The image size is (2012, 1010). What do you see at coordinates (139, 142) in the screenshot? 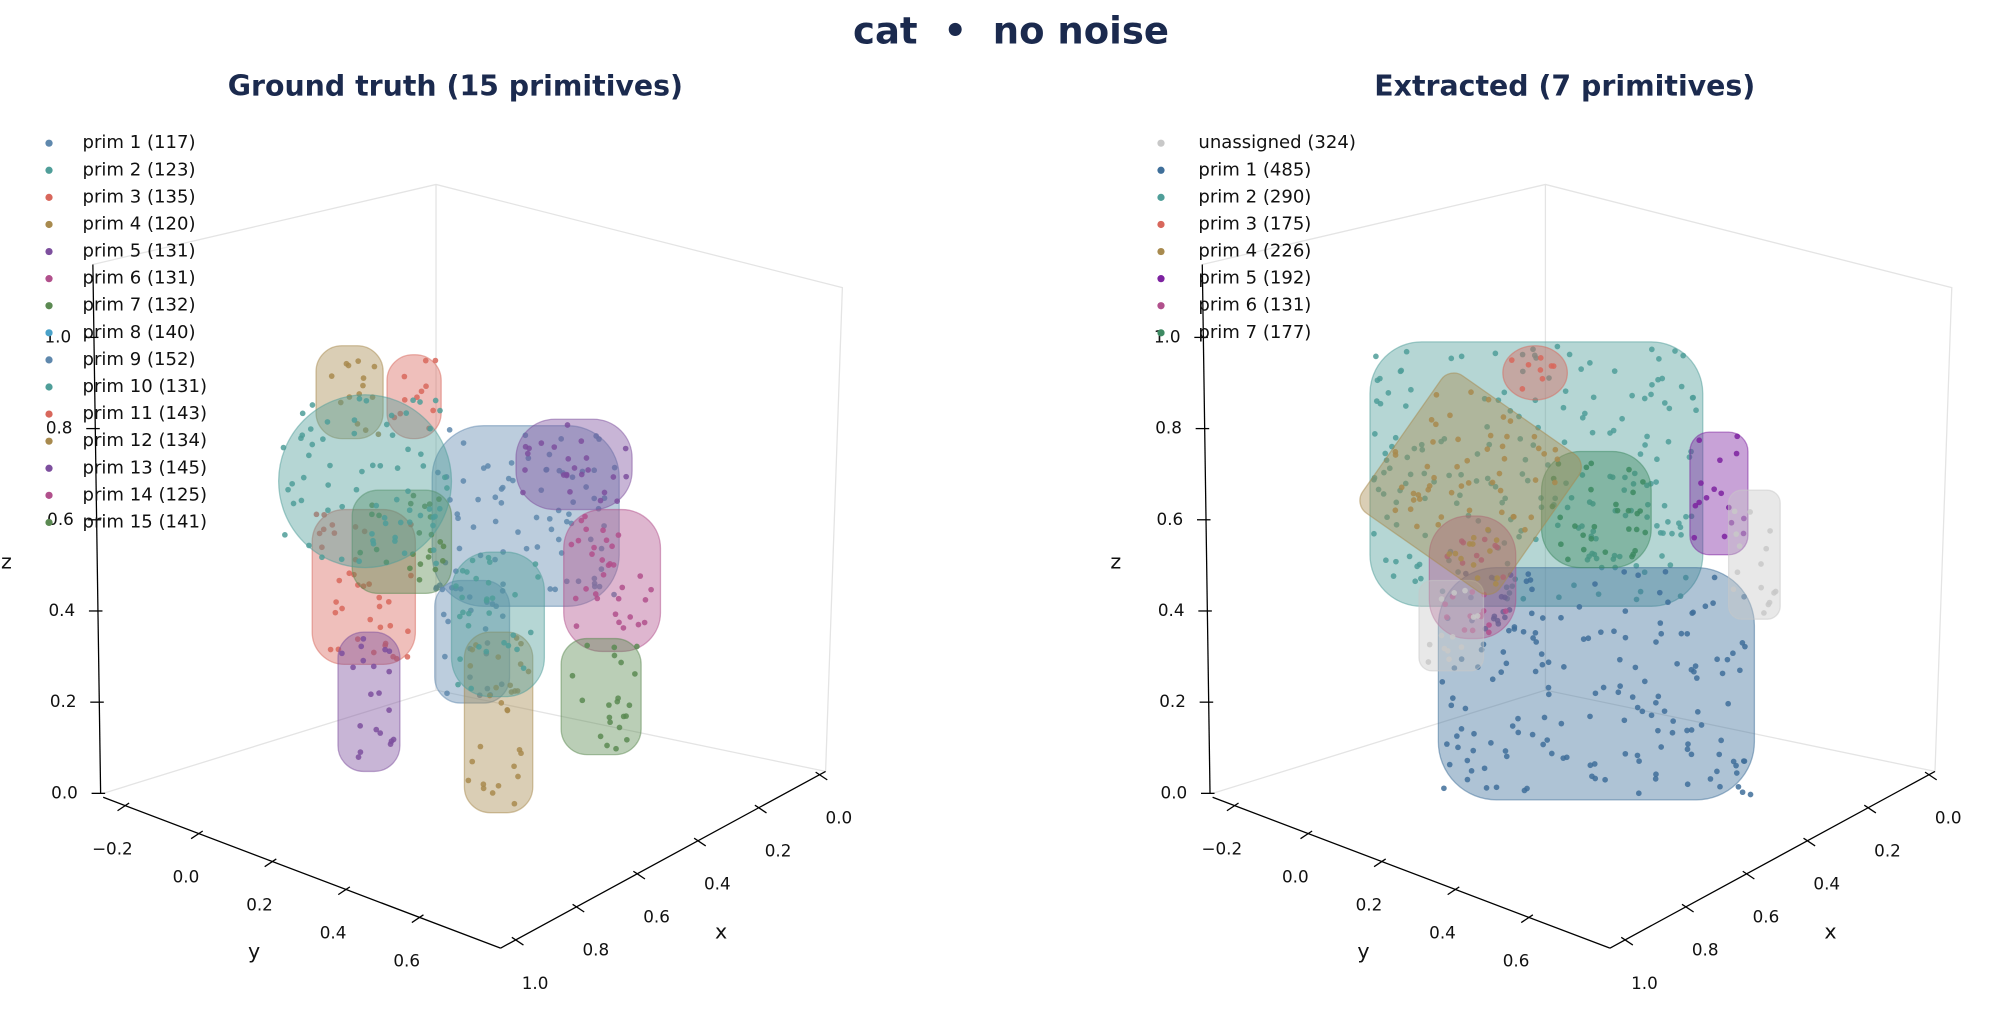
I see `legend-label: prim 1 (117)` at bounding box center [139, 142].